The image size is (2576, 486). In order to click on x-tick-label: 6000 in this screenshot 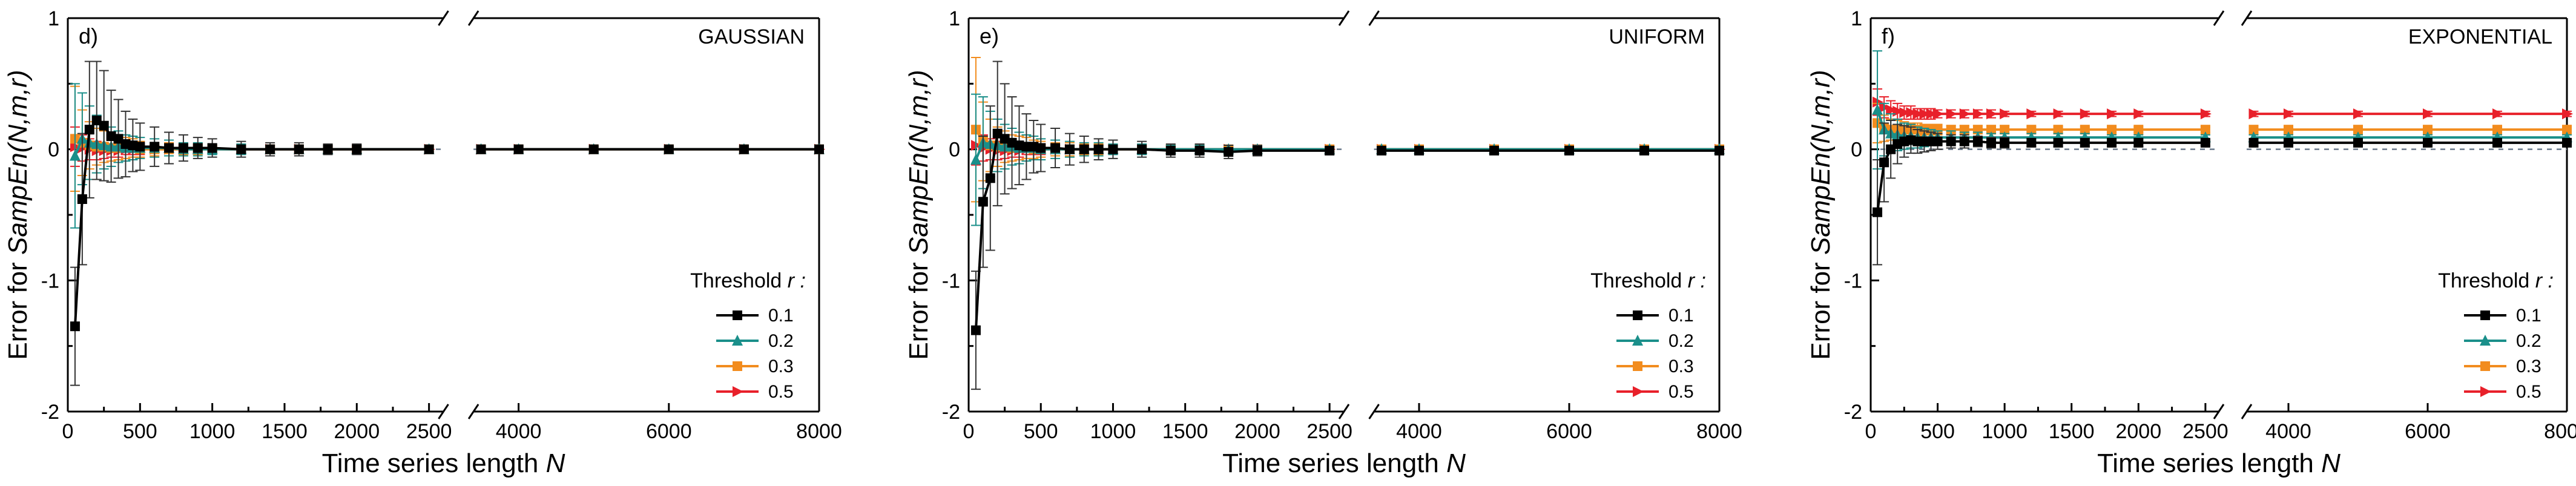, I will do `click(1569, 432)`.